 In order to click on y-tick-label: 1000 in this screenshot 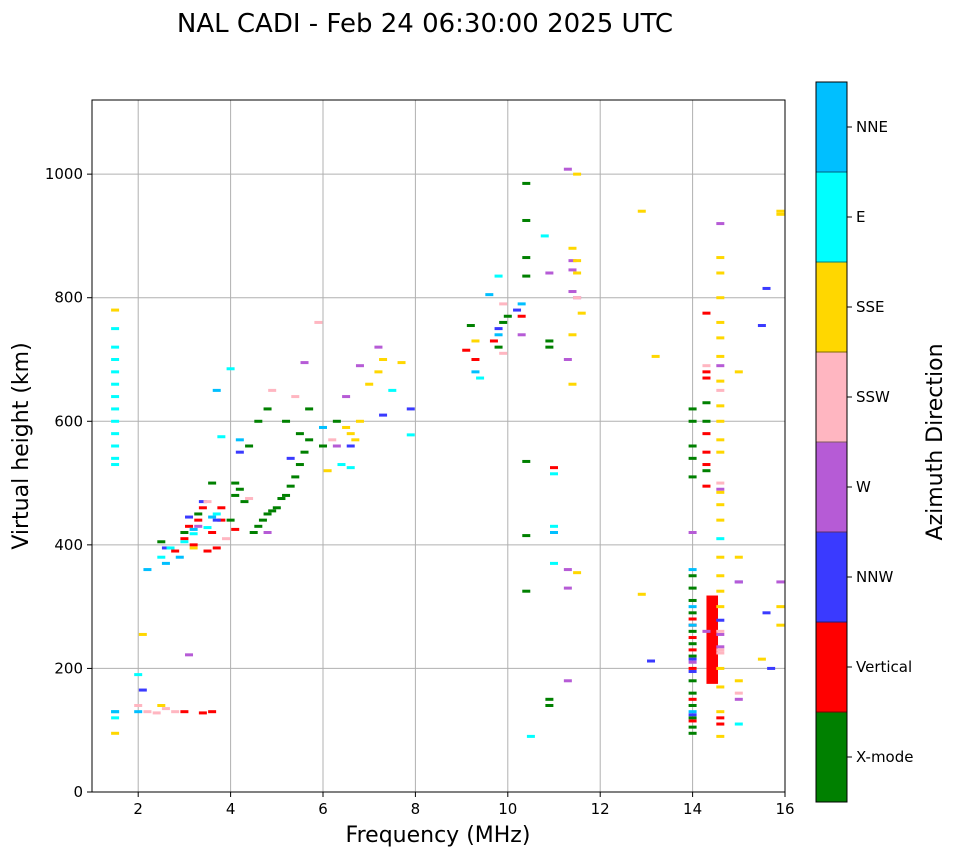, I will do `click(64, 174)`.